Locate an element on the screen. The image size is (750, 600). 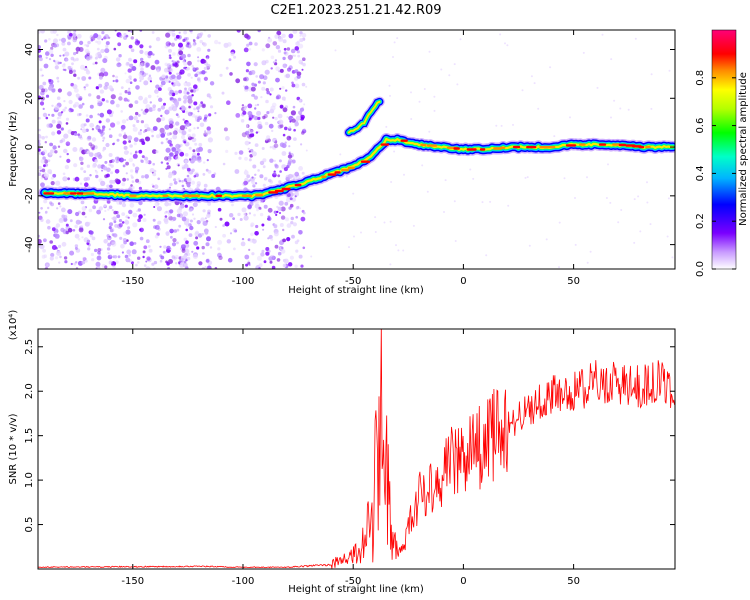
x-tick-label: 0 is located at coordinates (463, 281).